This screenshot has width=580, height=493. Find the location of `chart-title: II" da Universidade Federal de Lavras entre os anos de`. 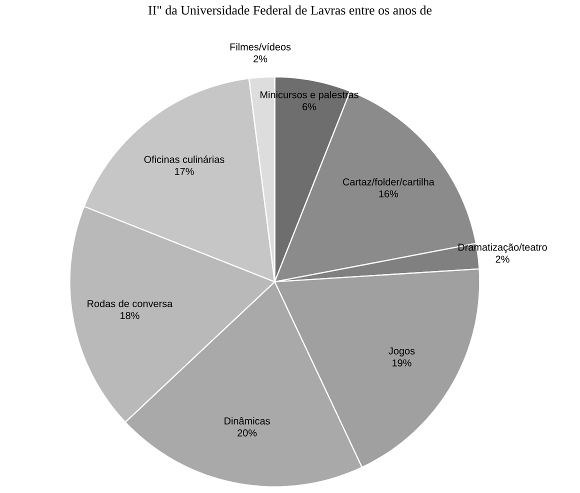

chart-title: II" da Universidade Federal de Lavras entre os anos de is located at coordinates (290, 10).